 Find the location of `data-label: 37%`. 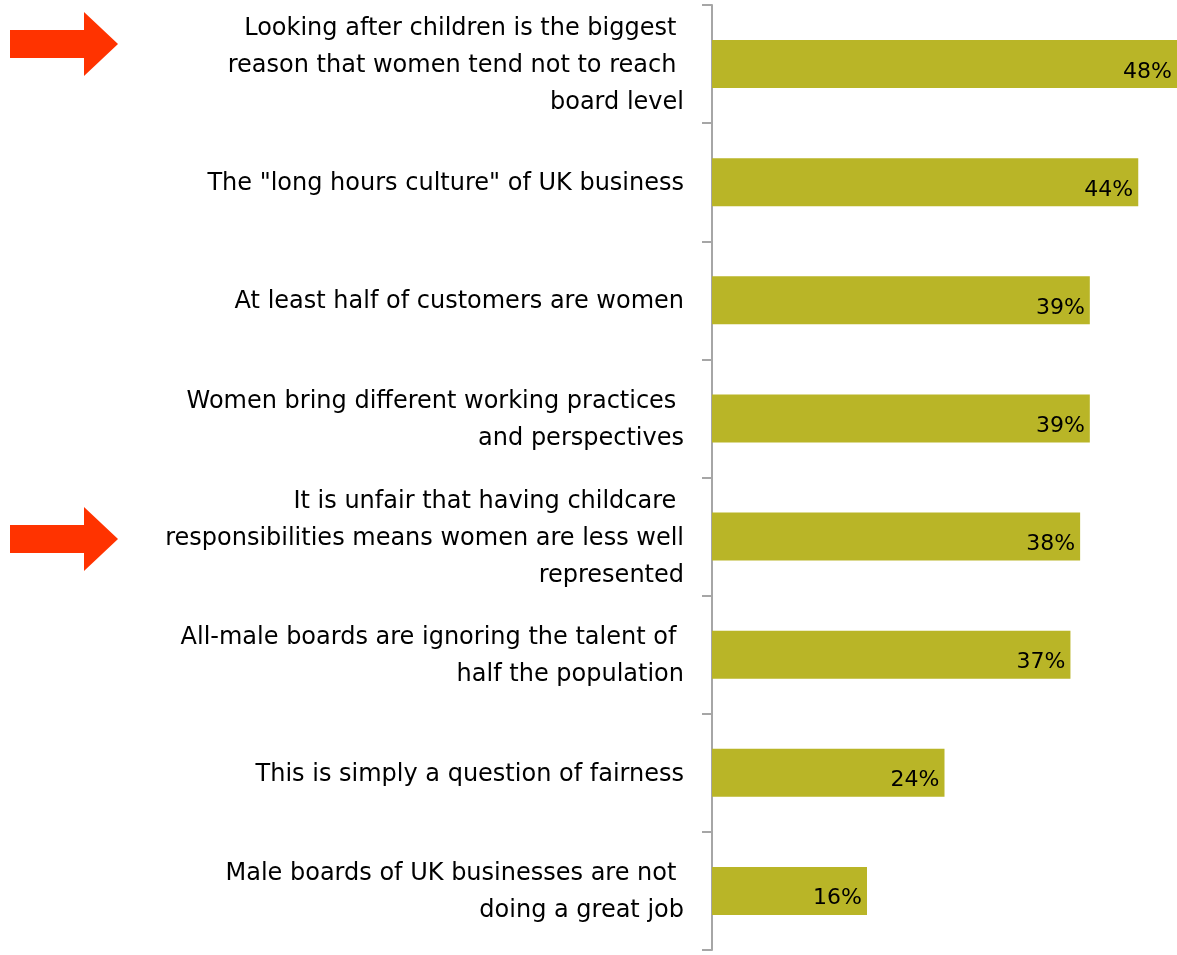

data-label: 37% is located at coordinates (1041, 661).